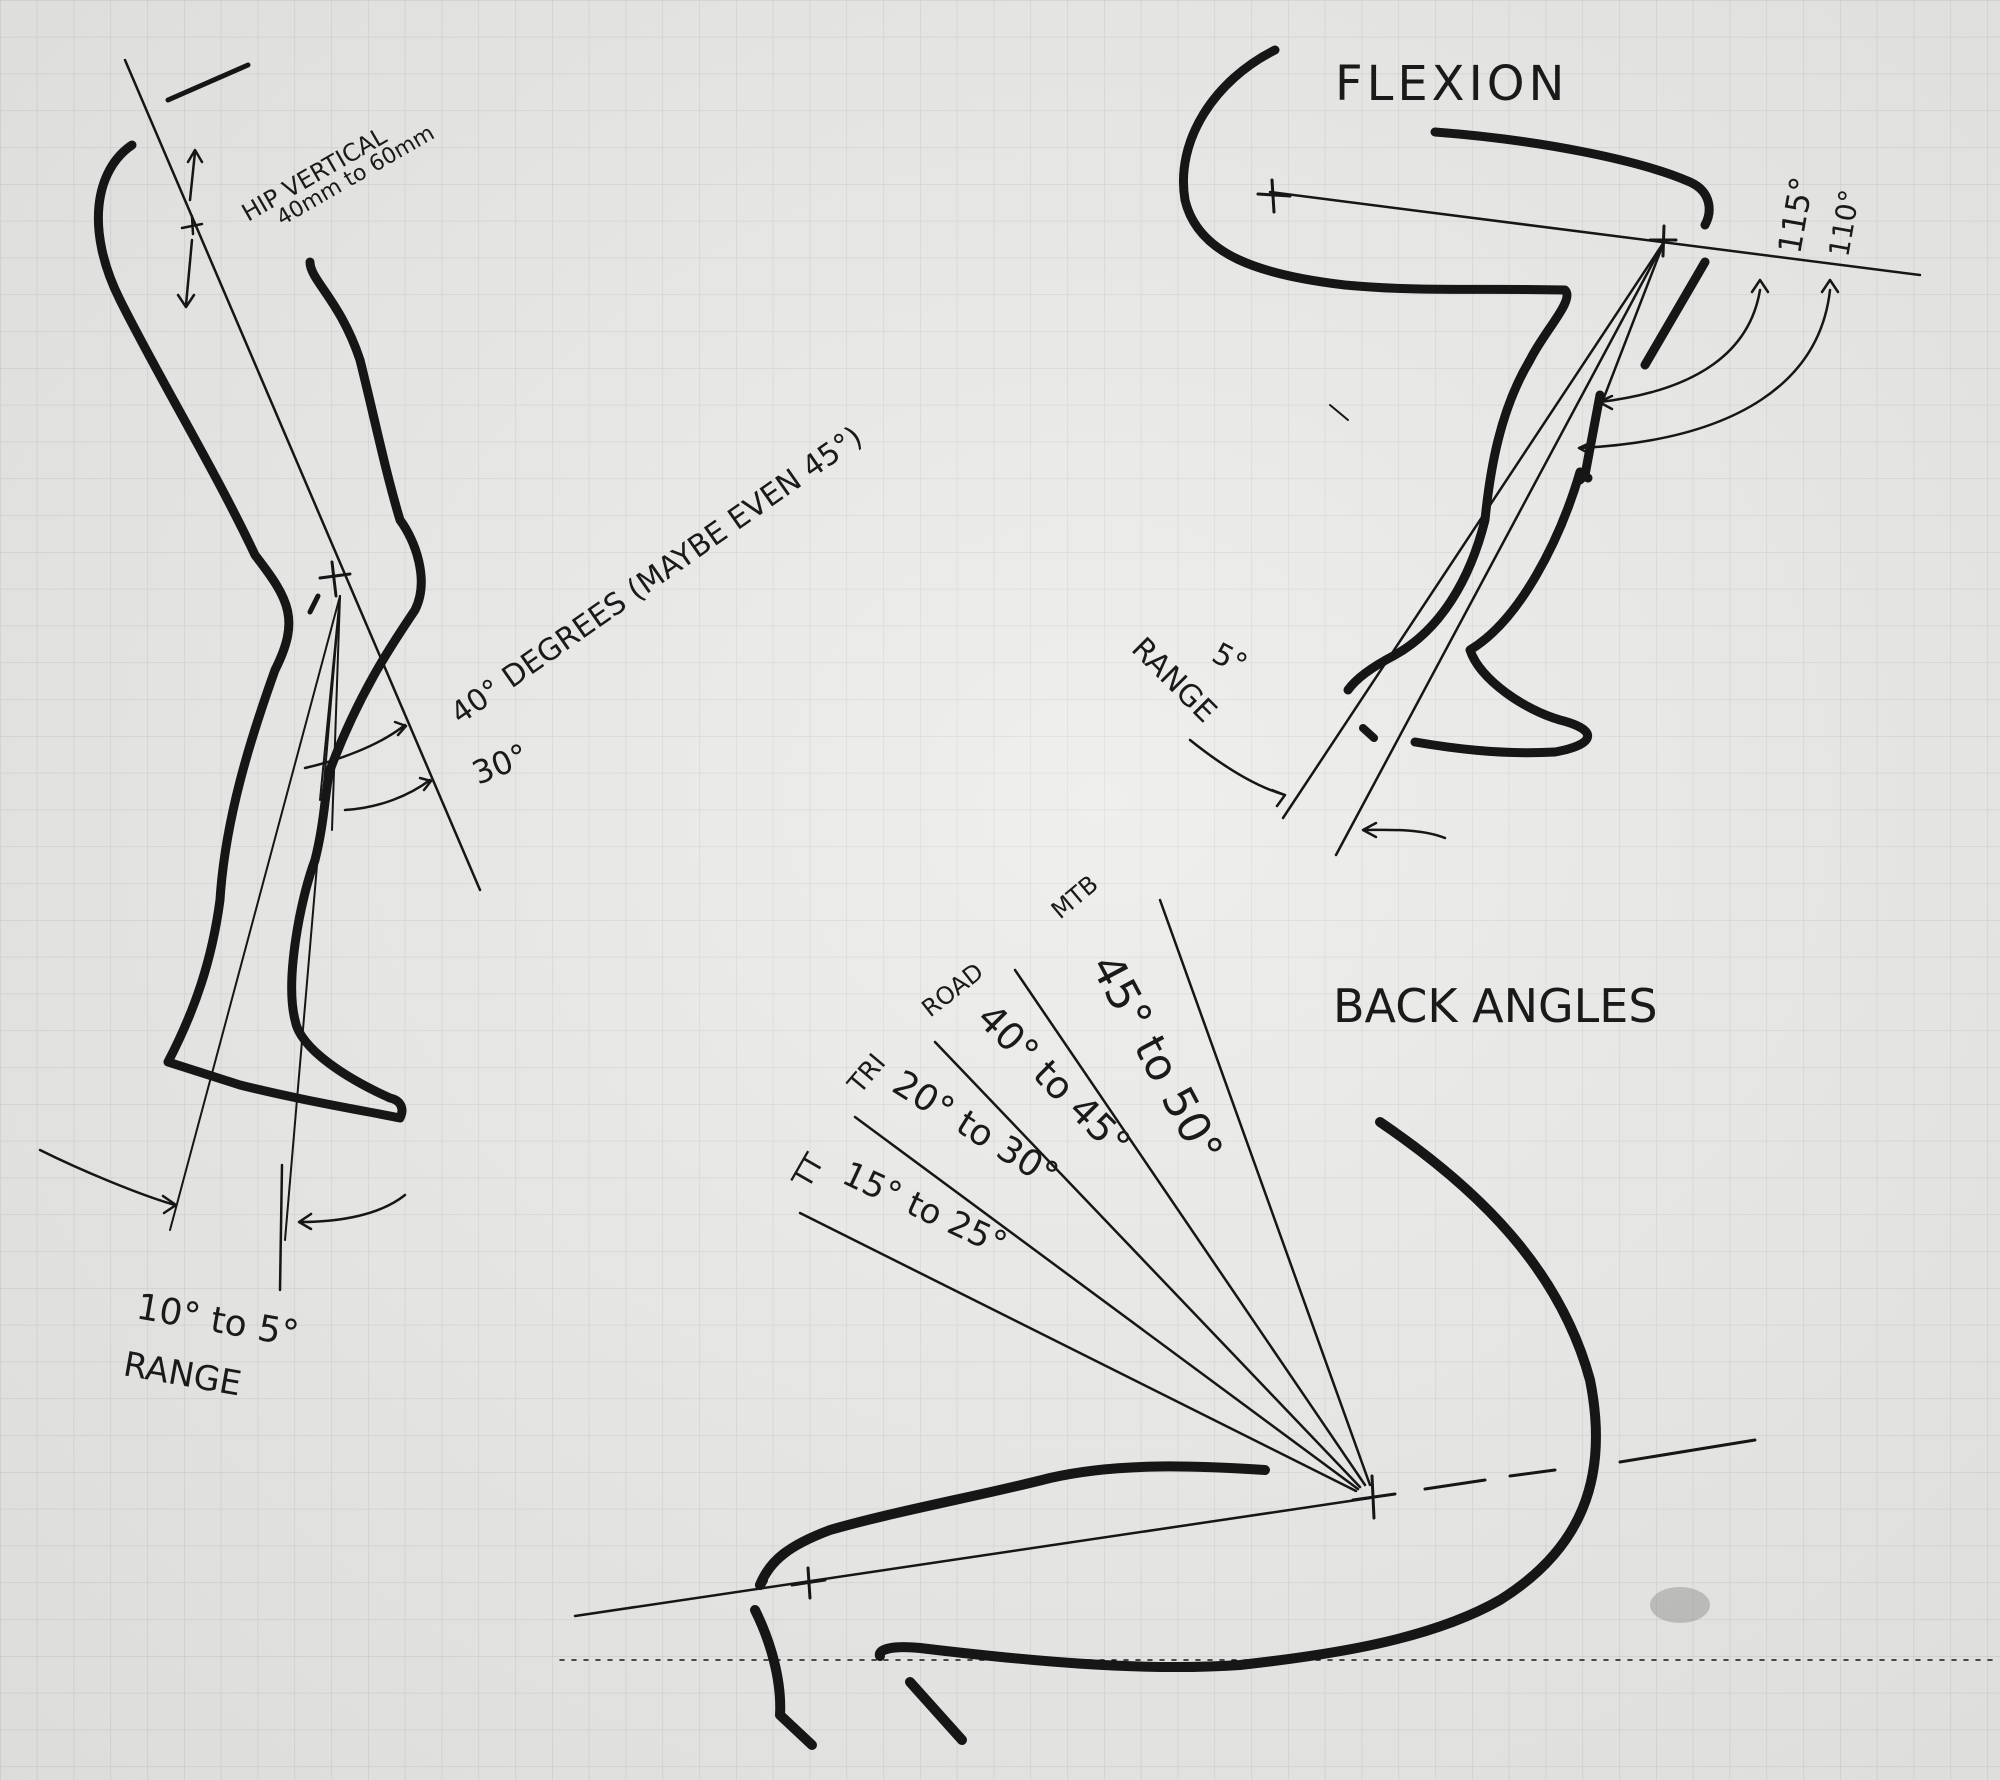 The image size is (2000, 1780). Describe the element at coordinates (335, 579) in the screenshot. I see `knee-marker` at that location.